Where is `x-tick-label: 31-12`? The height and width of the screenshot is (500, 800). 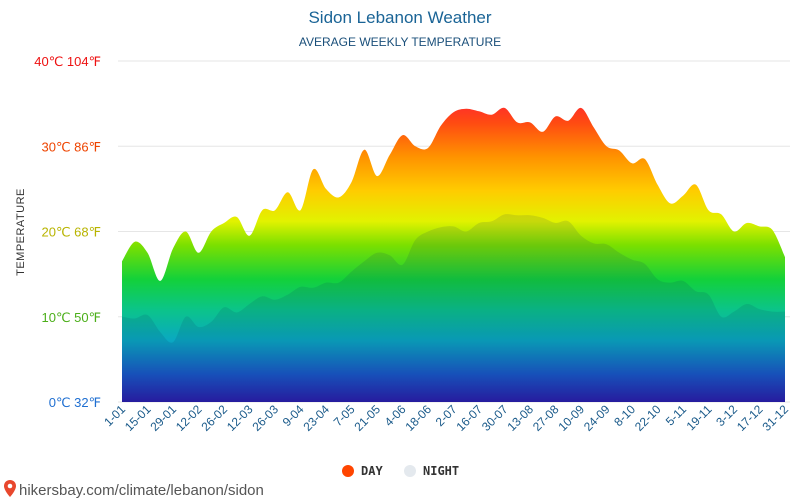 x-tick-label: 31-12 is located at coordinates (776, 418).